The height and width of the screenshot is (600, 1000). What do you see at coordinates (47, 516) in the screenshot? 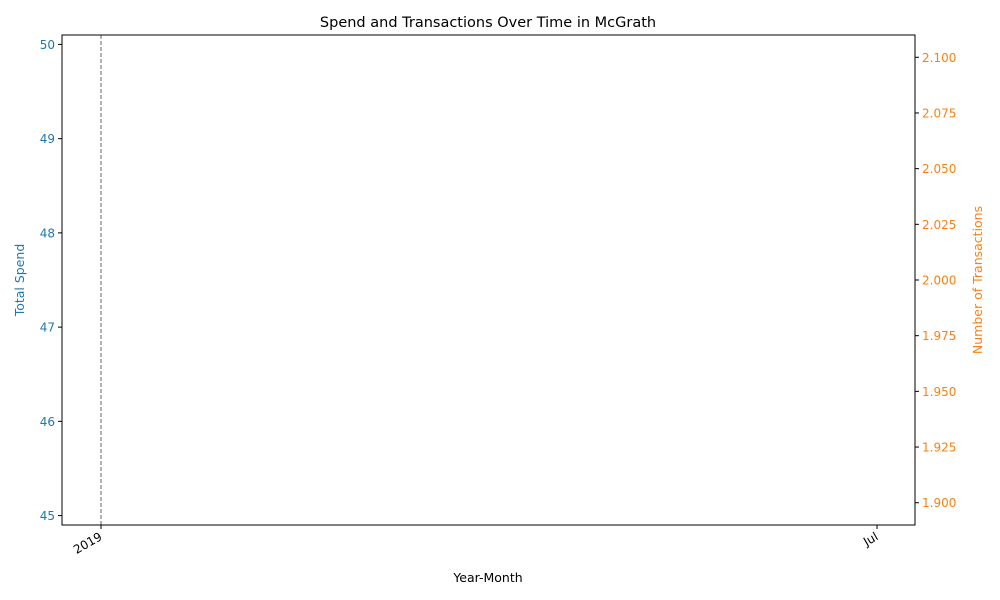
I see `y-left-tick-label: 45` at bounding box center [47, 516].